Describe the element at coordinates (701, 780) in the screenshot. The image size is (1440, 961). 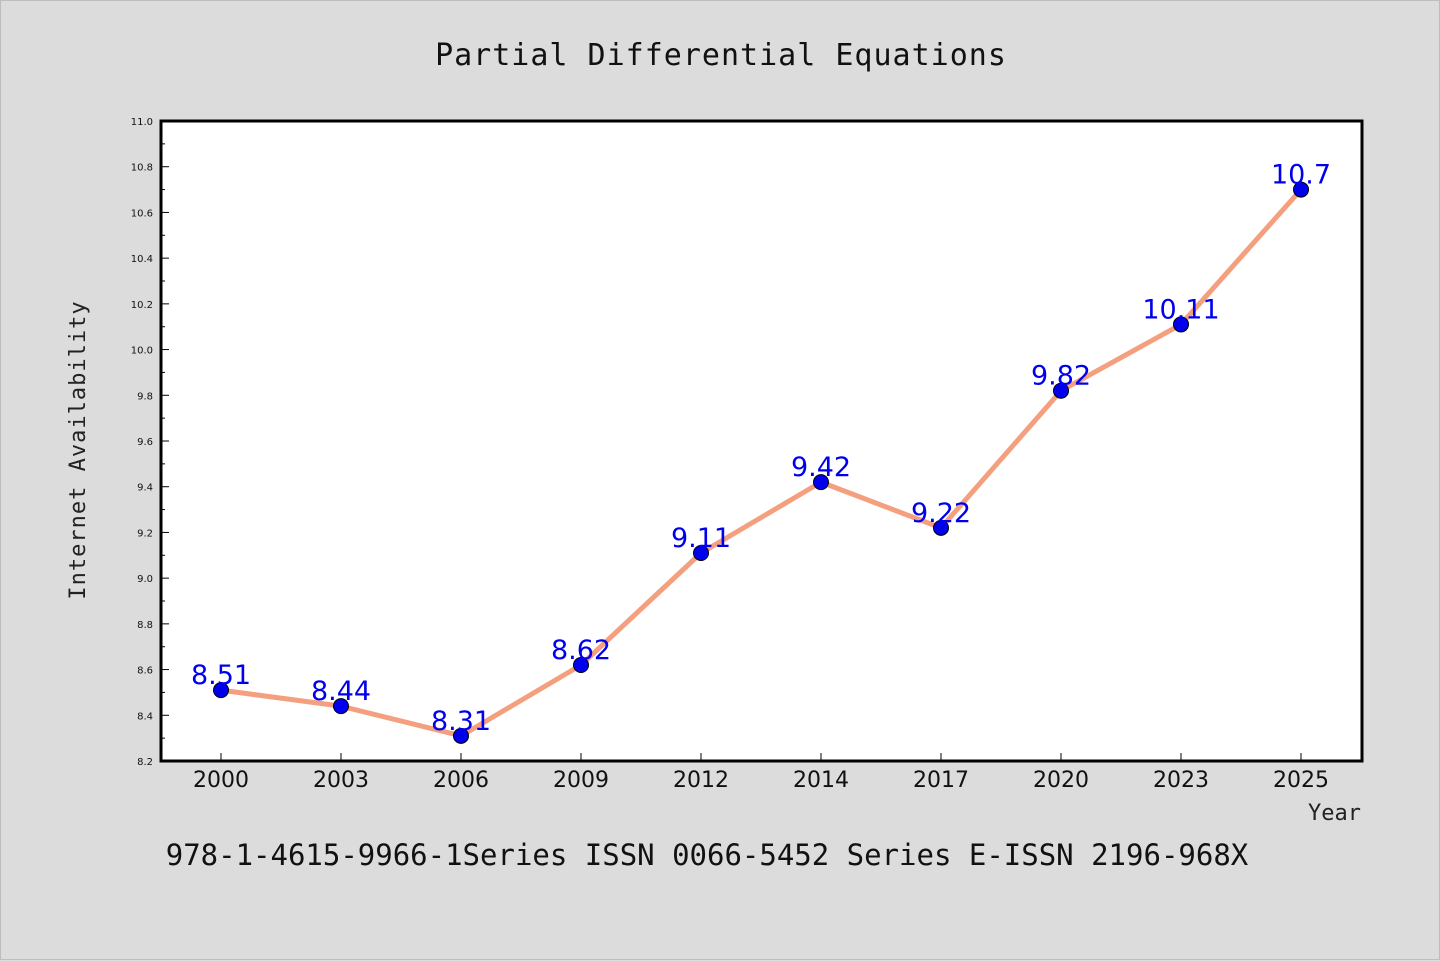
I see `x-tick-label: 2012` at that location.